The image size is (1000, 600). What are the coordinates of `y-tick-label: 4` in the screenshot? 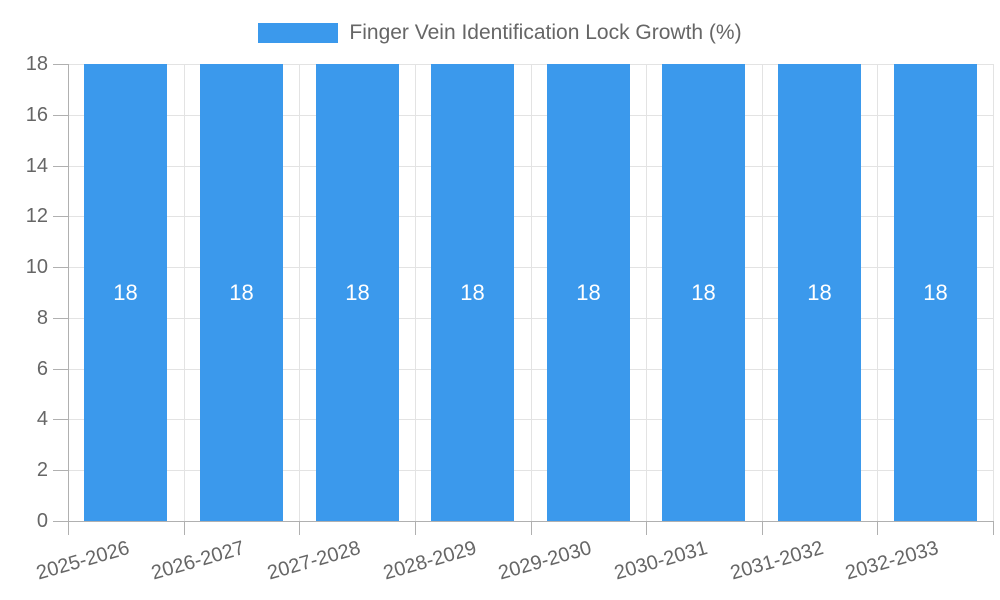 It's located at (42, 419).